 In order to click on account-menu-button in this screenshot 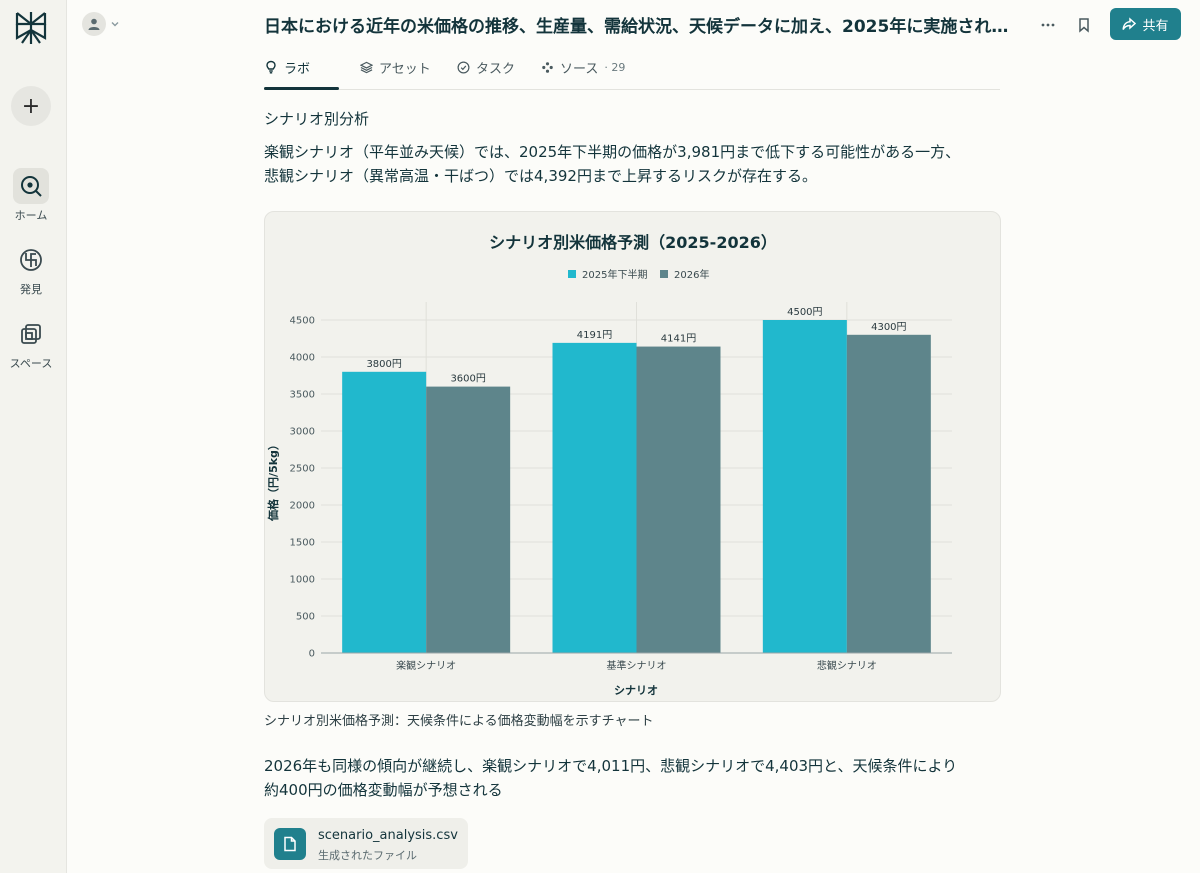, I will do `click(101, 24)`.